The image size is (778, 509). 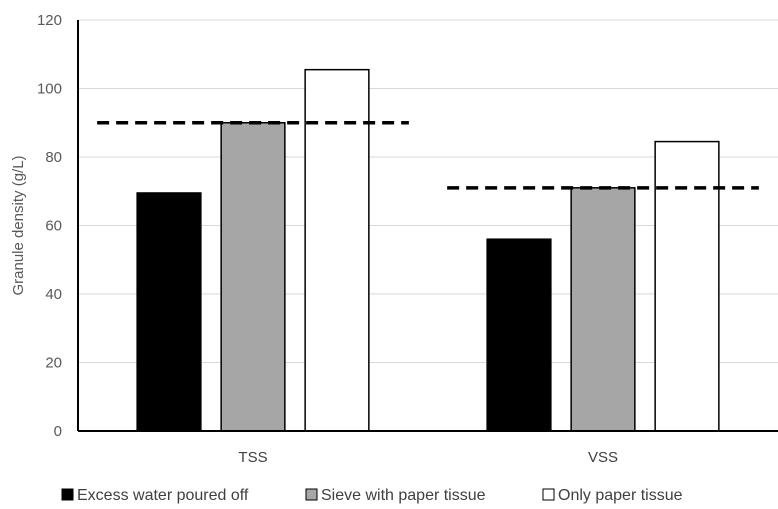 What do you see at coordinates (49, 89) in the screenshot?
I see `y-tick-label: 100` at bounding box center [49, 89].